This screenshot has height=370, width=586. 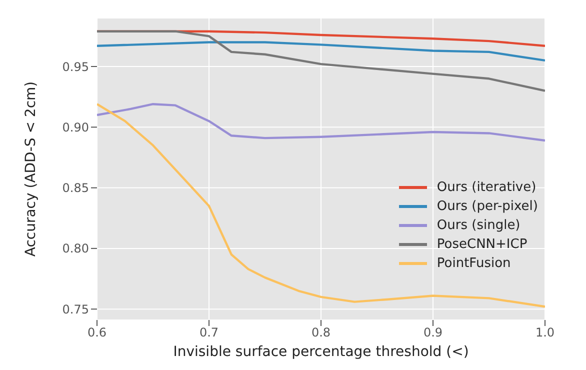 What do you see at coordinates (433, 333) in the screenshot?
I see `x-tick-label: 0.9` at bounding box center [433, 333].